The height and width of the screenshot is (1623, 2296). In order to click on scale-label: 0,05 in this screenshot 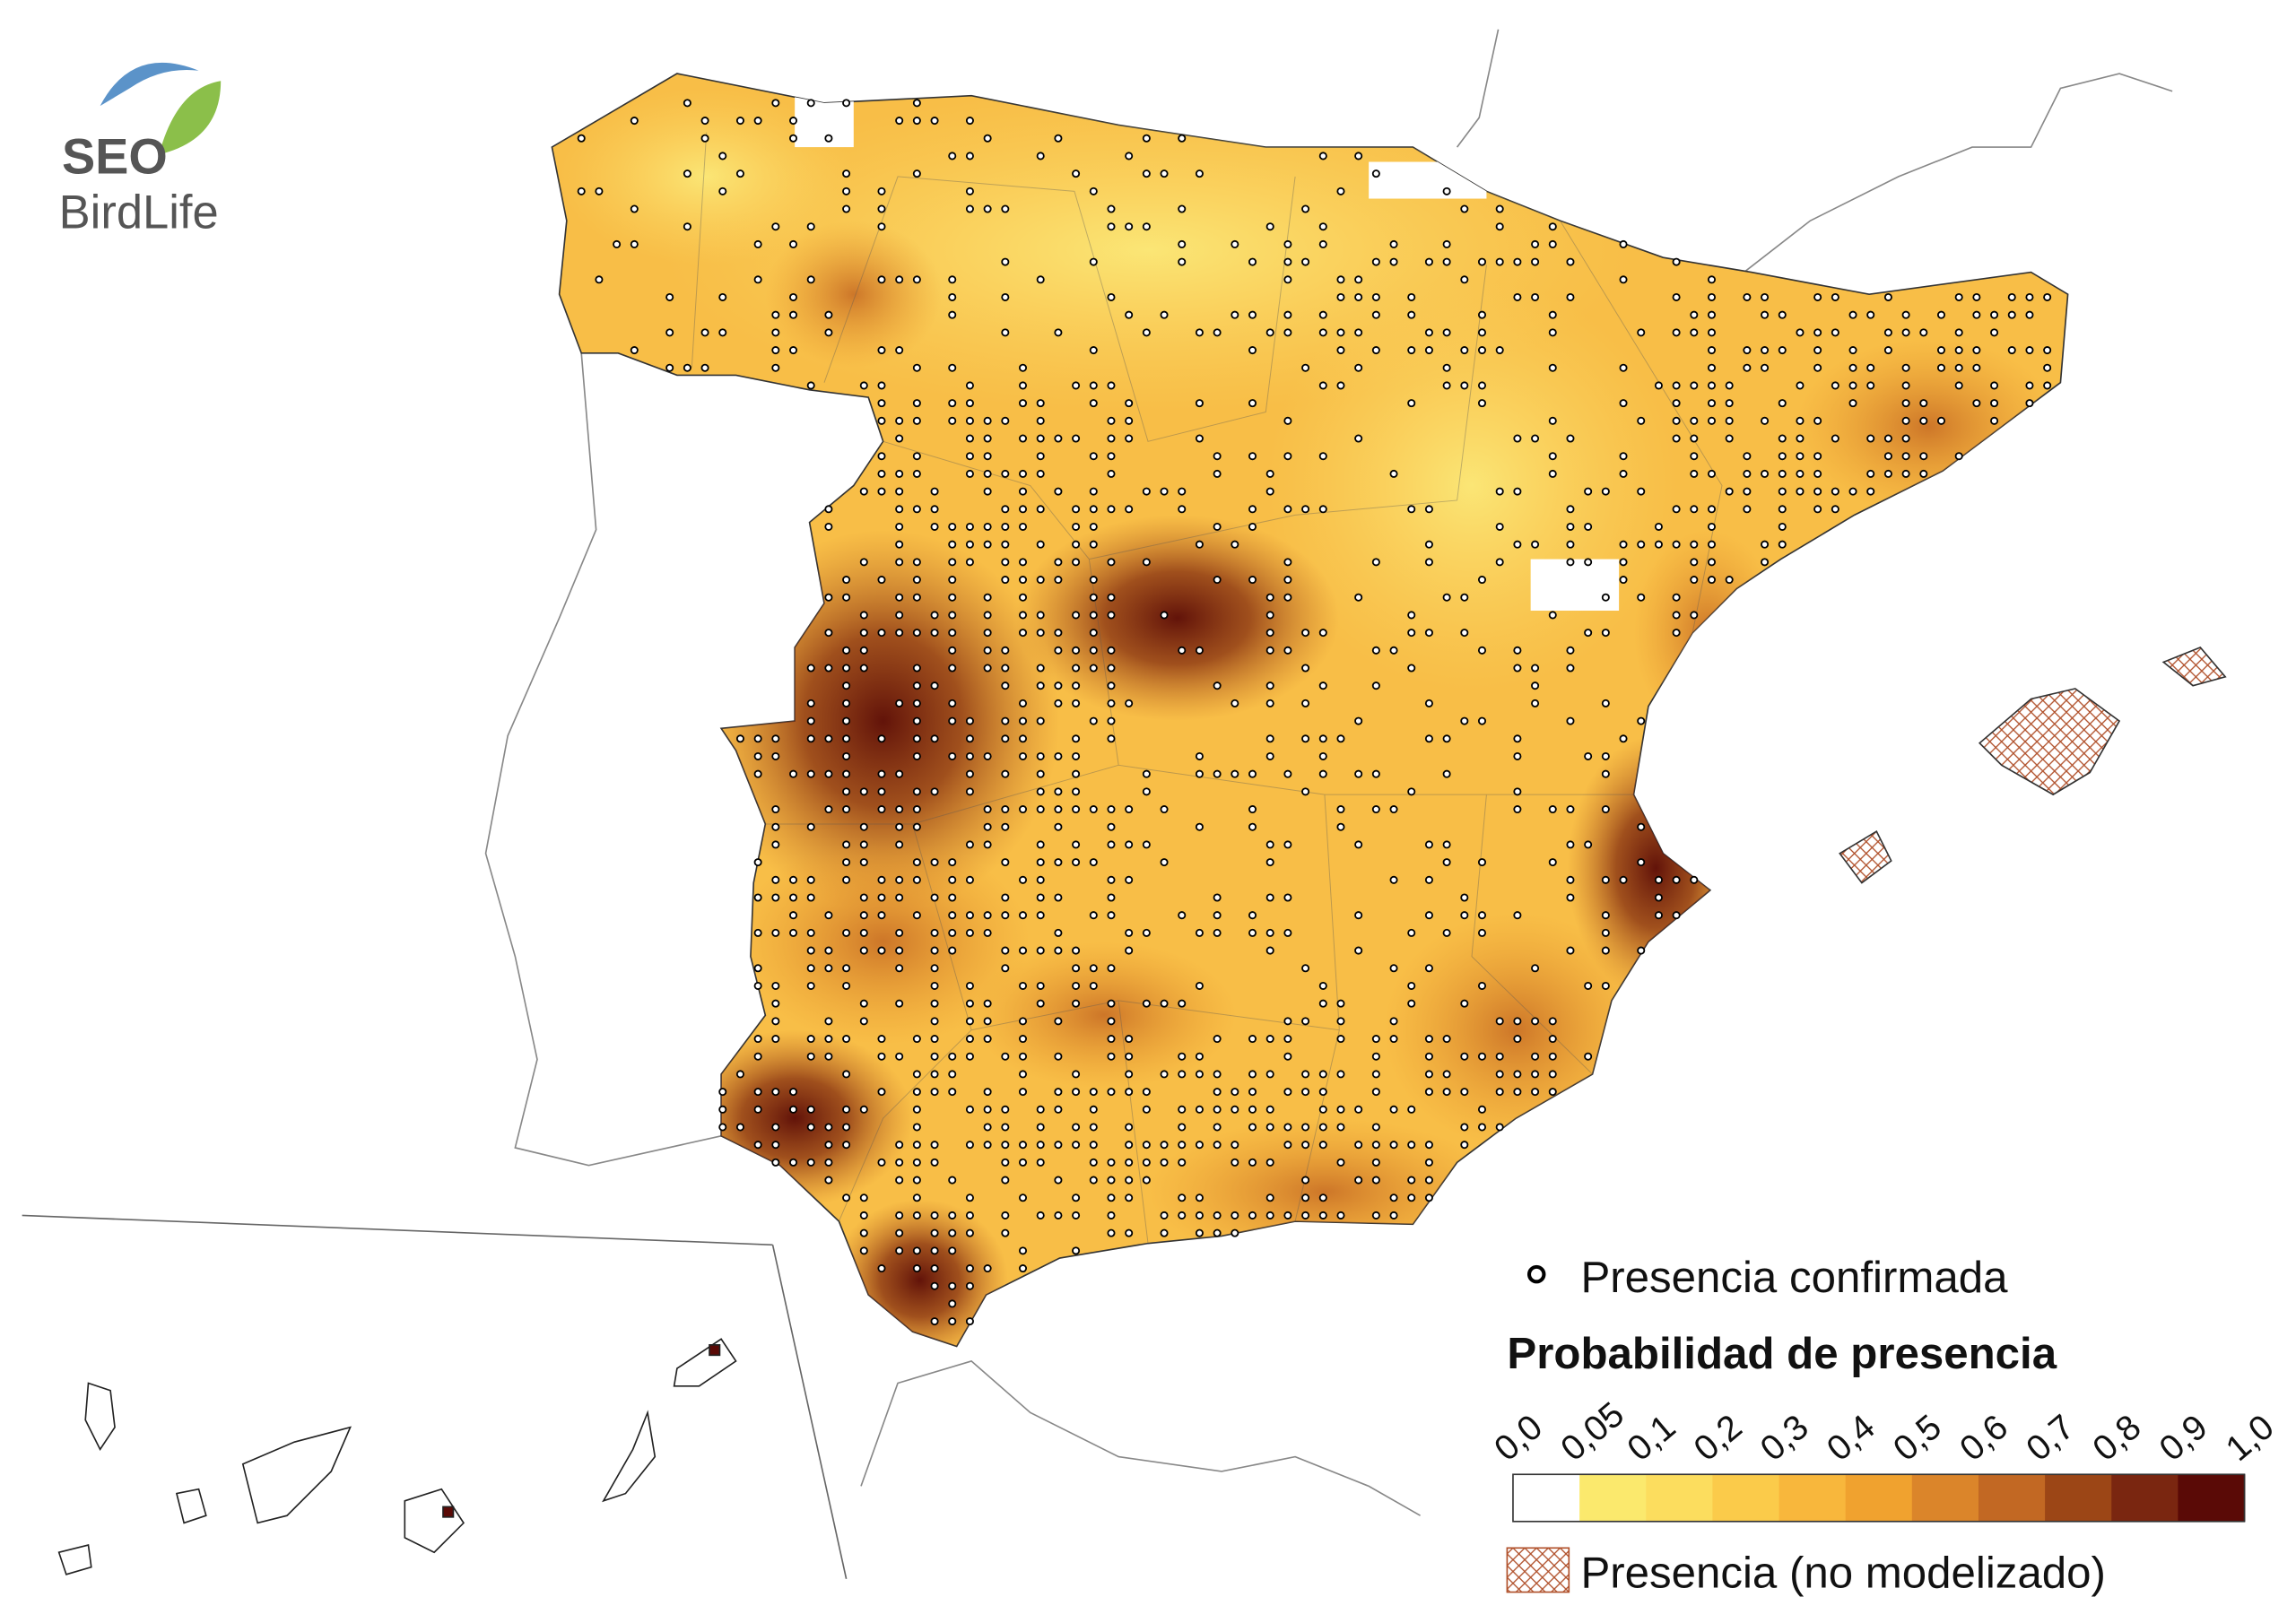, I will do `click(1592, 1431)`.